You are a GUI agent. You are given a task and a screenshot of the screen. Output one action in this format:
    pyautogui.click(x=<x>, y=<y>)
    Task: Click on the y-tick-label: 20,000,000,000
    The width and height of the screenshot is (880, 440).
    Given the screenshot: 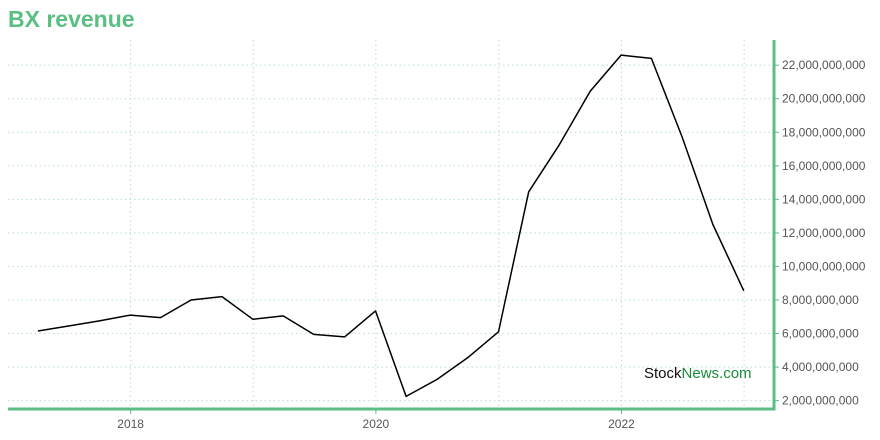 What is the action you would take?
    pyautogui.click(x=824, y=99)
    